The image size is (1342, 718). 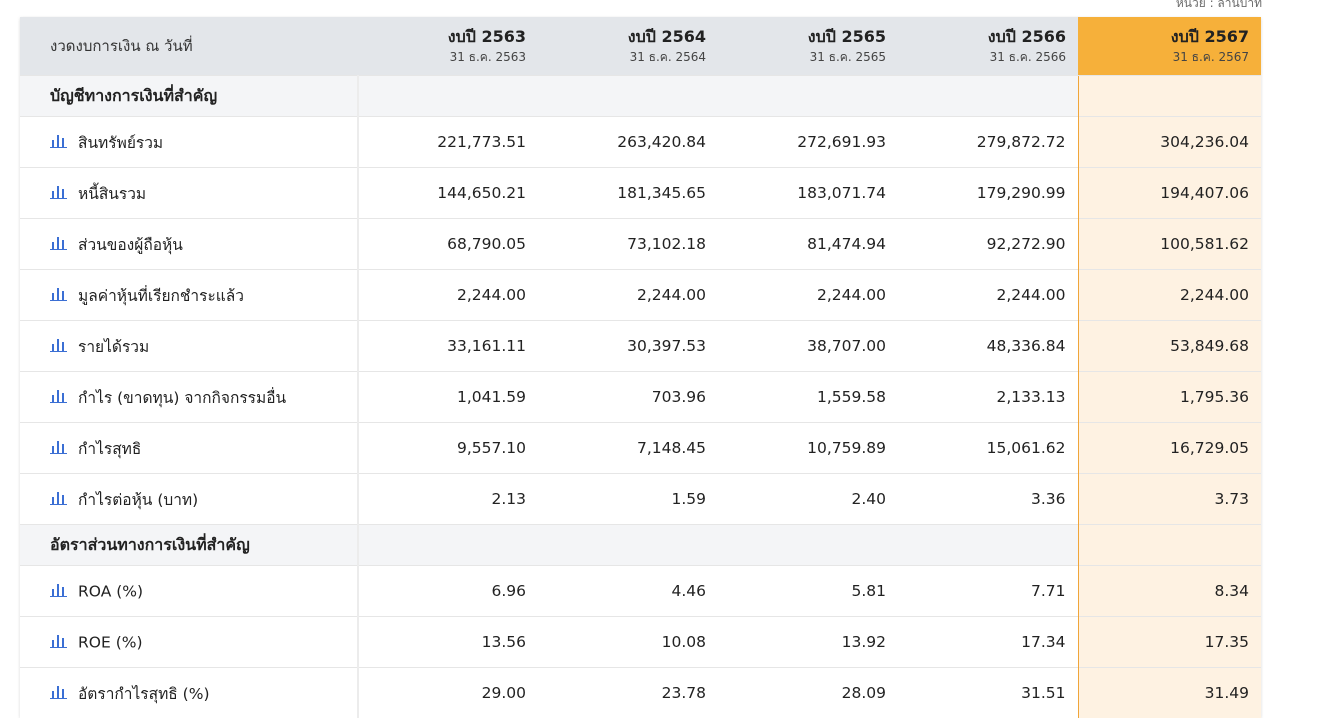 What do you see at coordinates (808, 693) in the screenshot?
I see `value-cell: 28.09` at bounding box center [808, 693].